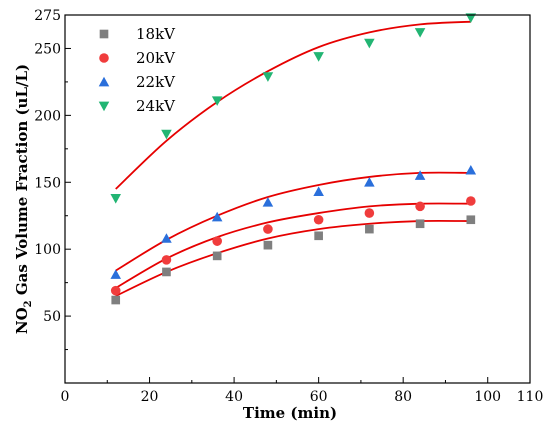 Image resolution: width=550 pixels, height=431 pixels. I want to click on y-axis-title-main: NO, so click(22, 320).